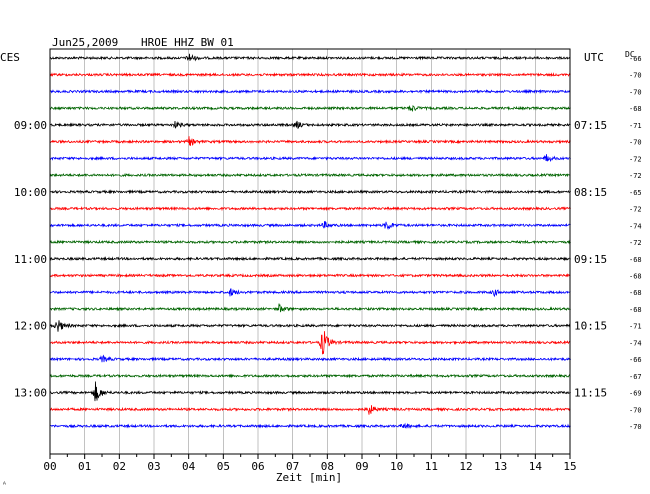 The height and width of the screenshot is (494, 650). What do you see at coordinates (635, 193) in the screenshot?
I see `dc-offset-label: -65` at bounding box center [635, 193].